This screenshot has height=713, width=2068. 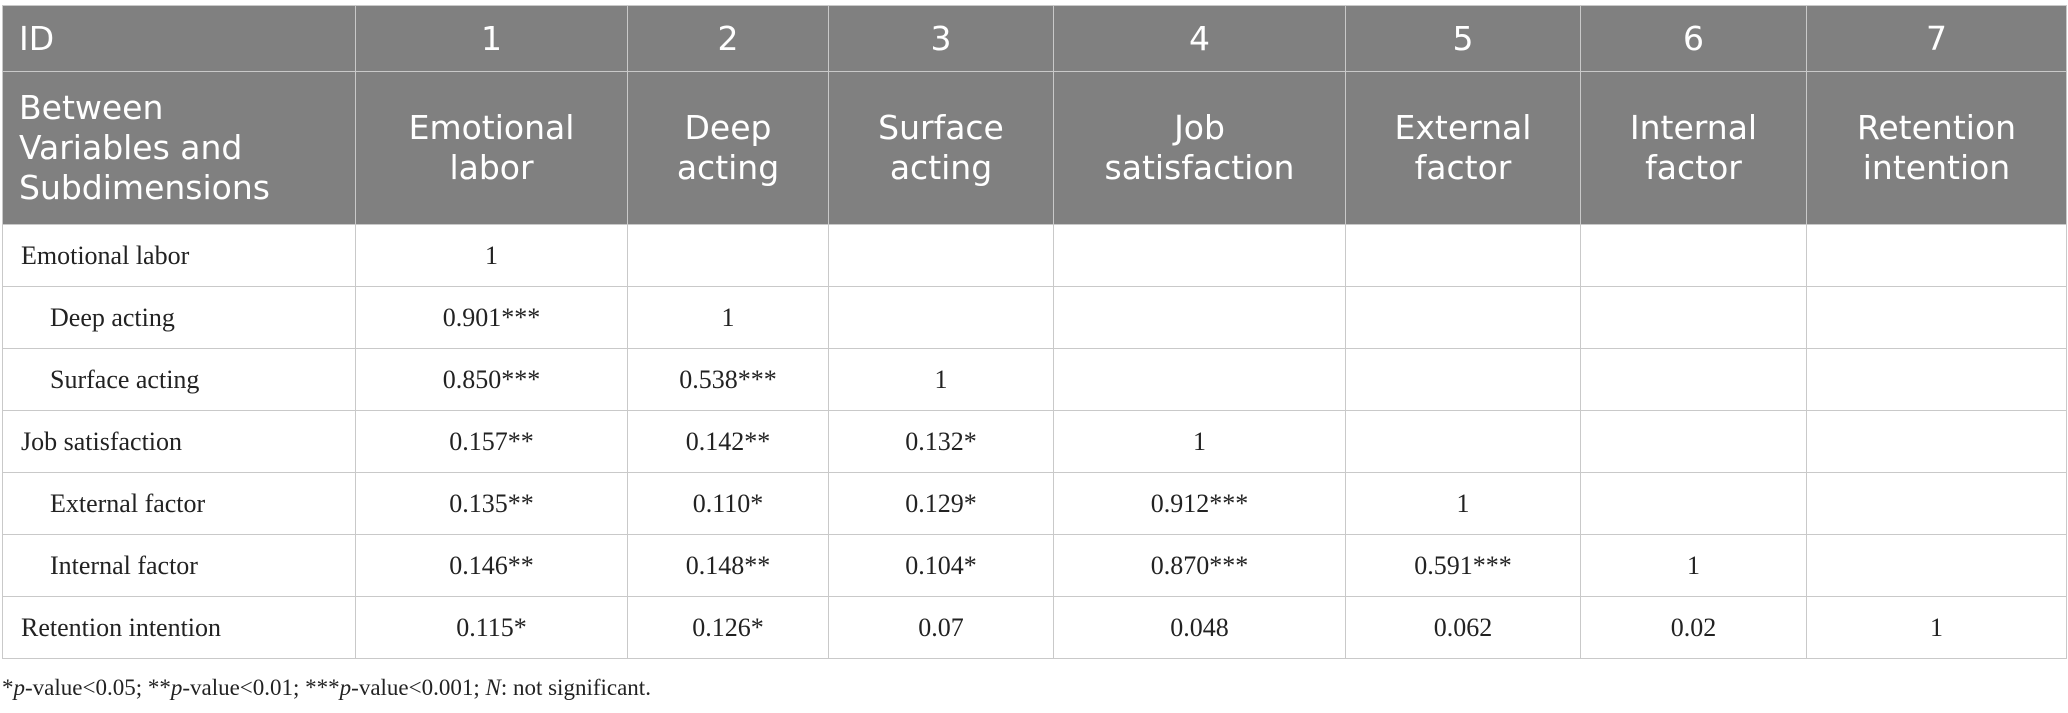 What do you see at coordinates (728, 379) in the screenshot?
I see `correlation-cell: 0.538***` at bounding box center [728, 379].